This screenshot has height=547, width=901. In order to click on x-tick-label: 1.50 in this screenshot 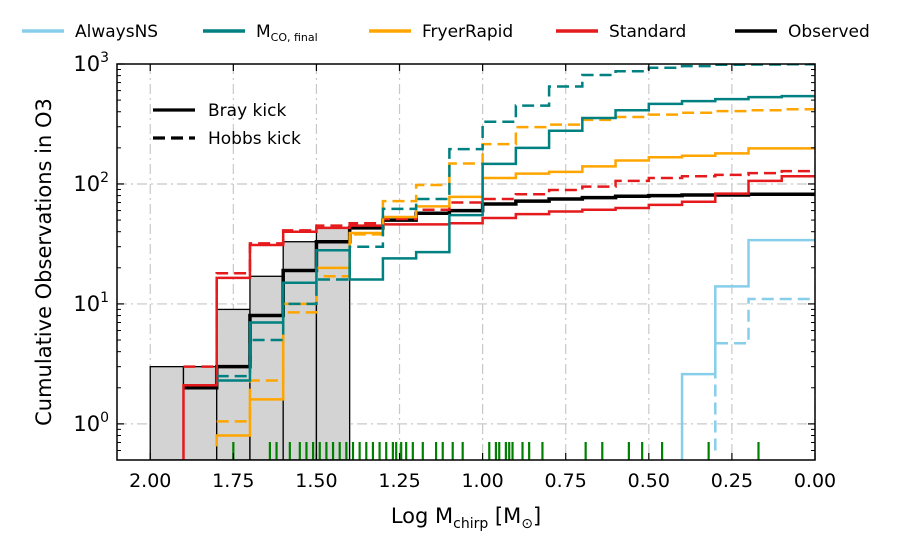, I will do `click(316, 481)`.